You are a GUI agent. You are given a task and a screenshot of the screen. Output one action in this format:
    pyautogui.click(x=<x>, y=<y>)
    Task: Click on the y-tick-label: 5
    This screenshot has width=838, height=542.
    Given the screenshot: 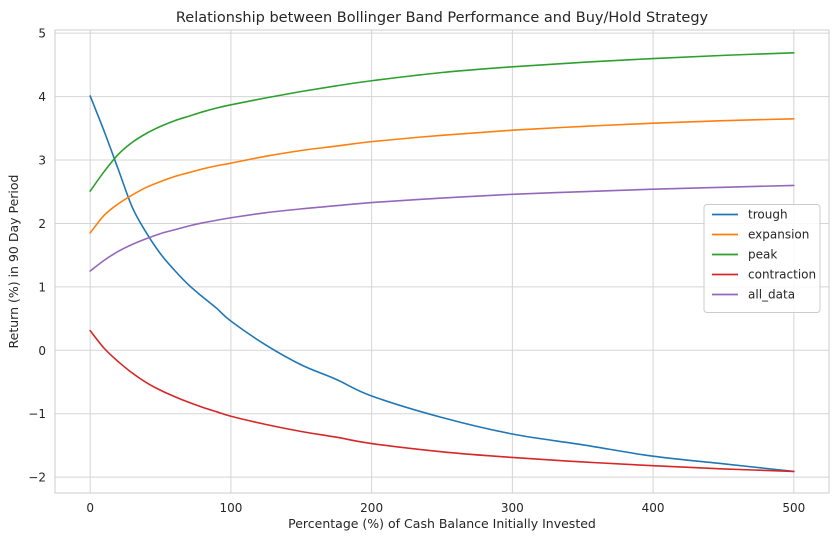 What is the action you would take?
    pyautogui.click(x=42, y=34)
    